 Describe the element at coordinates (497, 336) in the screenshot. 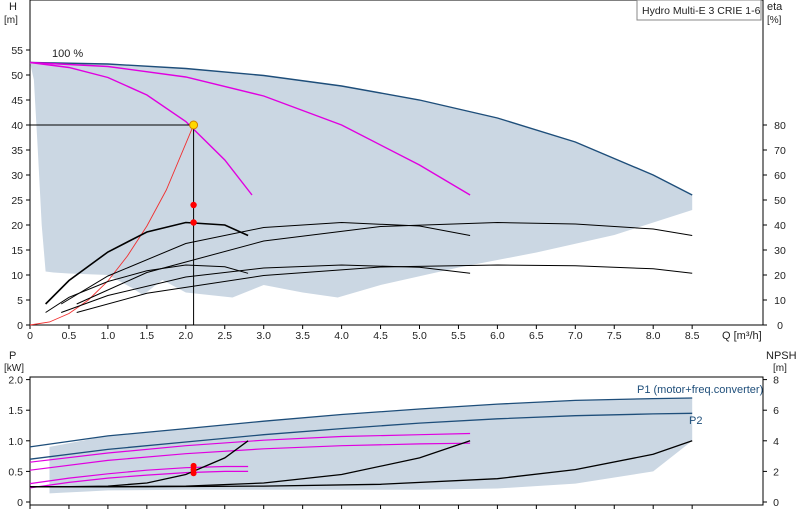

I see `x-tick-label: 6.0` at that location.